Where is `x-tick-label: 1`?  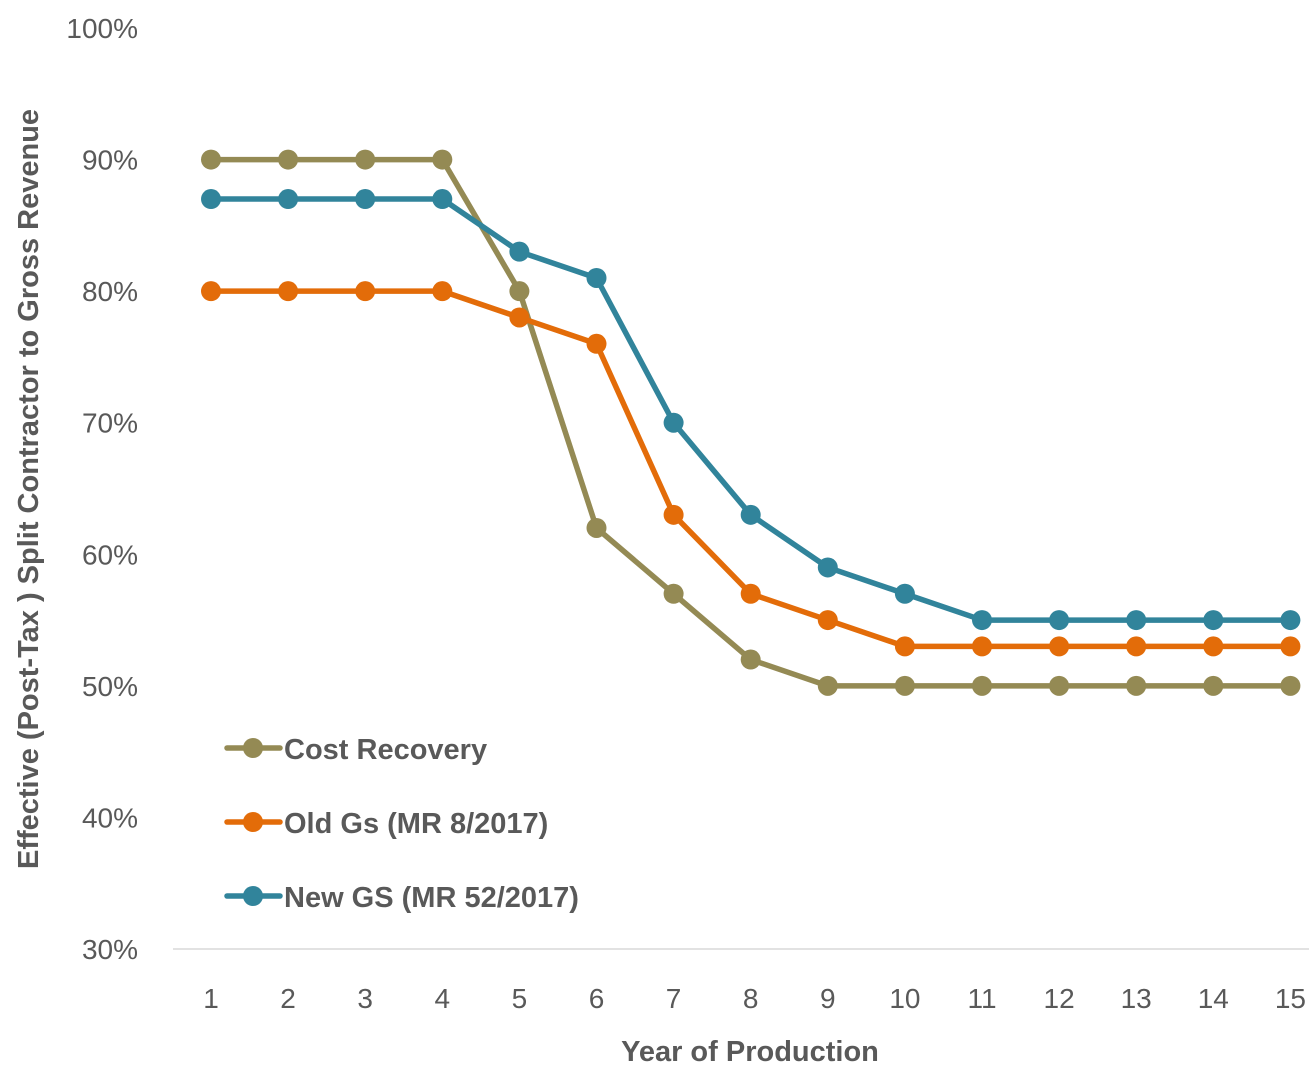 x-tick-label: 1 is located at coordinates (211, 998).